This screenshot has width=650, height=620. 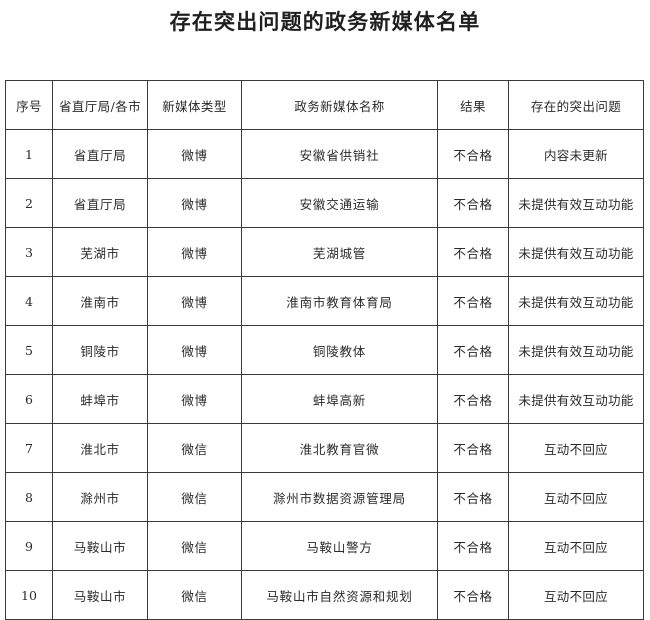 I want to click on table-row: 5 铜陵市 微博 铜陵教体 不合格 未提供有效互动功能, so click(x=324, y=350).